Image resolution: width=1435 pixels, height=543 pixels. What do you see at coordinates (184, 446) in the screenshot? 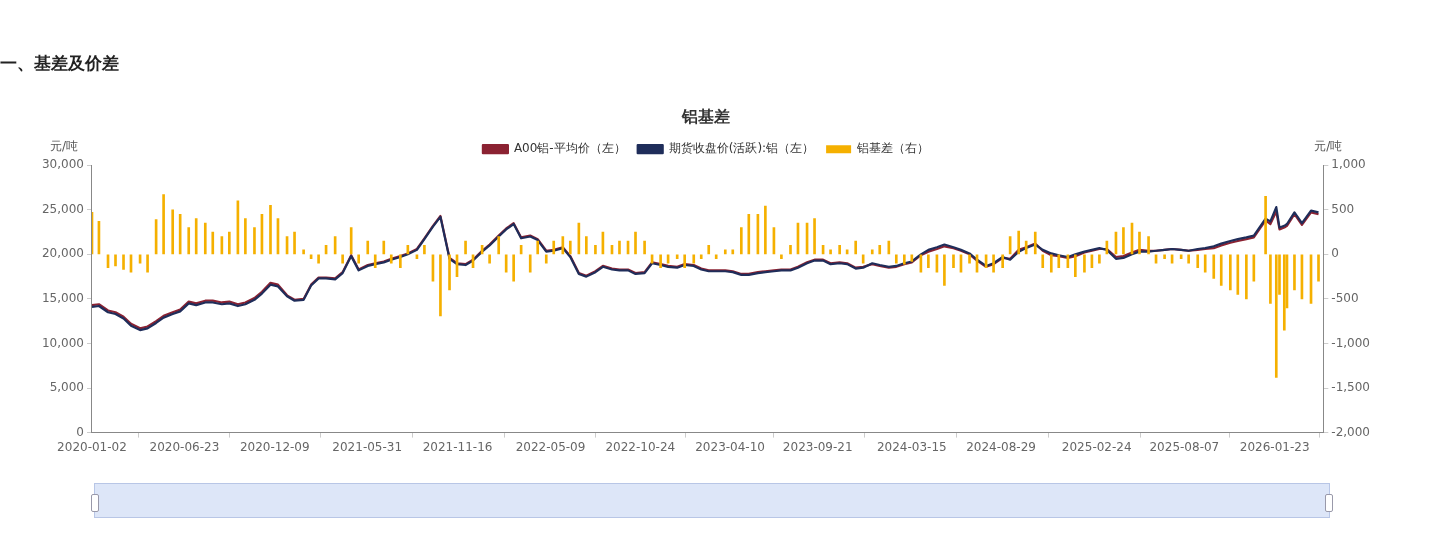
I see `x-tick-label: 2020-06-23` at bounding box center [184, 446].